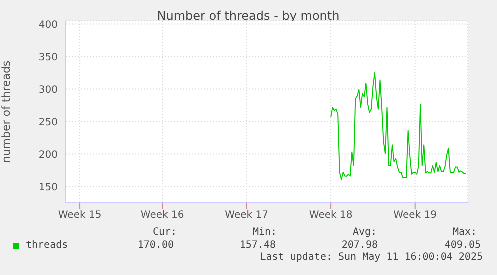 The width and height of the screenshot is (497, 275). I want to click on y-axis-title: number of threads, so click(6, 112).